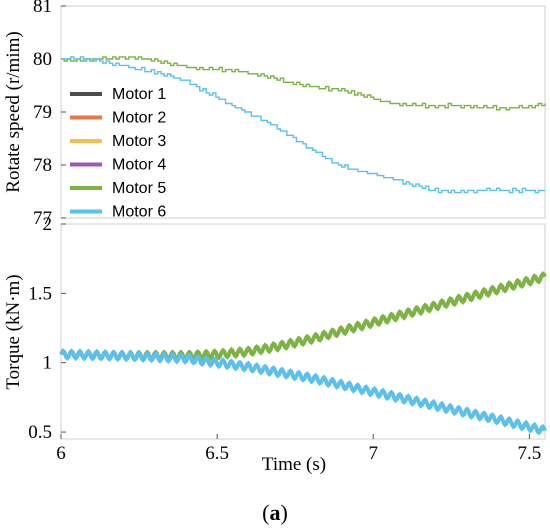 This screenshot has height=532, width=550. I want to click on y-tick-label: 79, so click(42, 112).